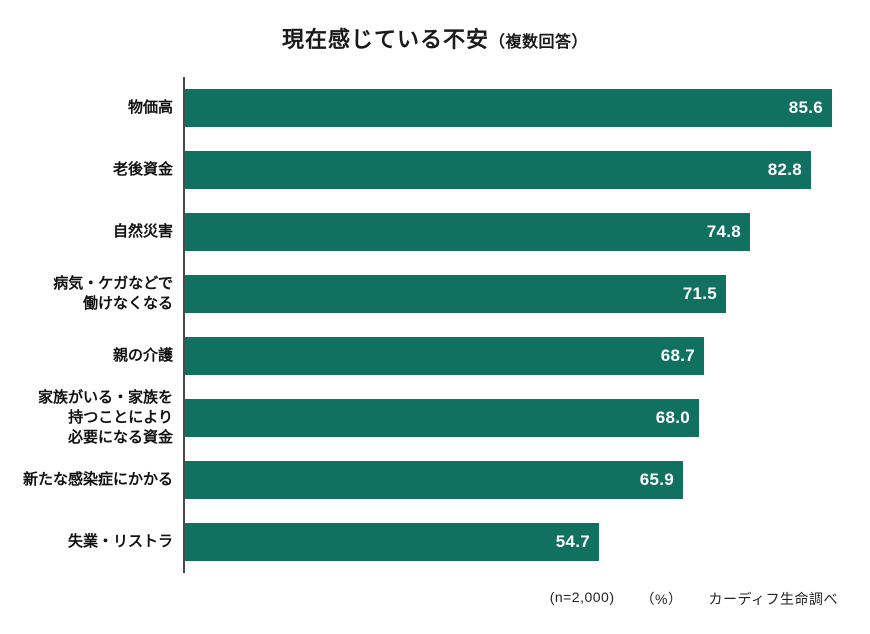  Describe the element at coordinates (444, 356) in the screenshot. I see `bar: 68.7` at that location.